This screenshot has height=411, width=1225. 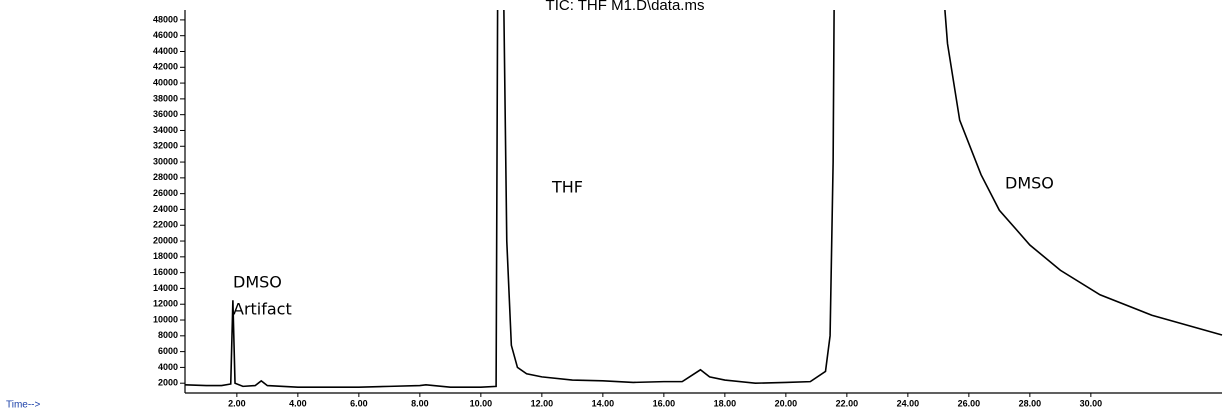 What do you see at coordinates (1091, 403) in the screenshot?
I see `x-tick-label: 30.00` at bounding box center [1091, 403].